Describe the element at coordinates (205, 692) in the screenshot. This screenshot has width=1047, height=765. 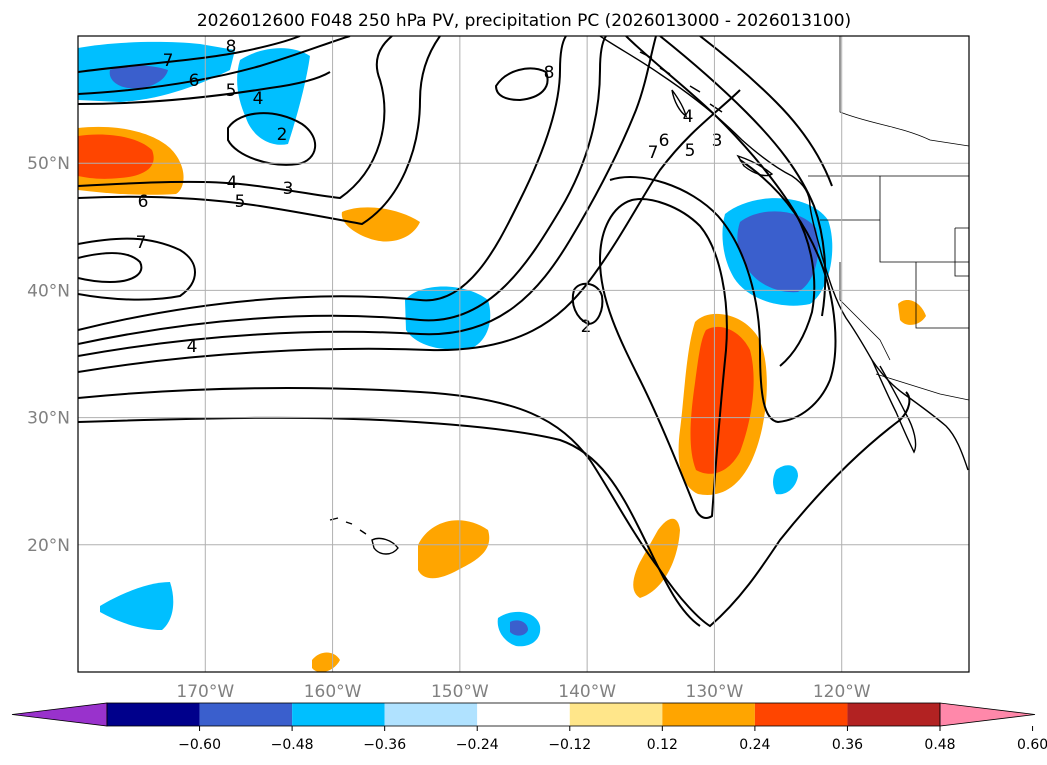
I see `longitude-tick-label: 170°W` at that location.